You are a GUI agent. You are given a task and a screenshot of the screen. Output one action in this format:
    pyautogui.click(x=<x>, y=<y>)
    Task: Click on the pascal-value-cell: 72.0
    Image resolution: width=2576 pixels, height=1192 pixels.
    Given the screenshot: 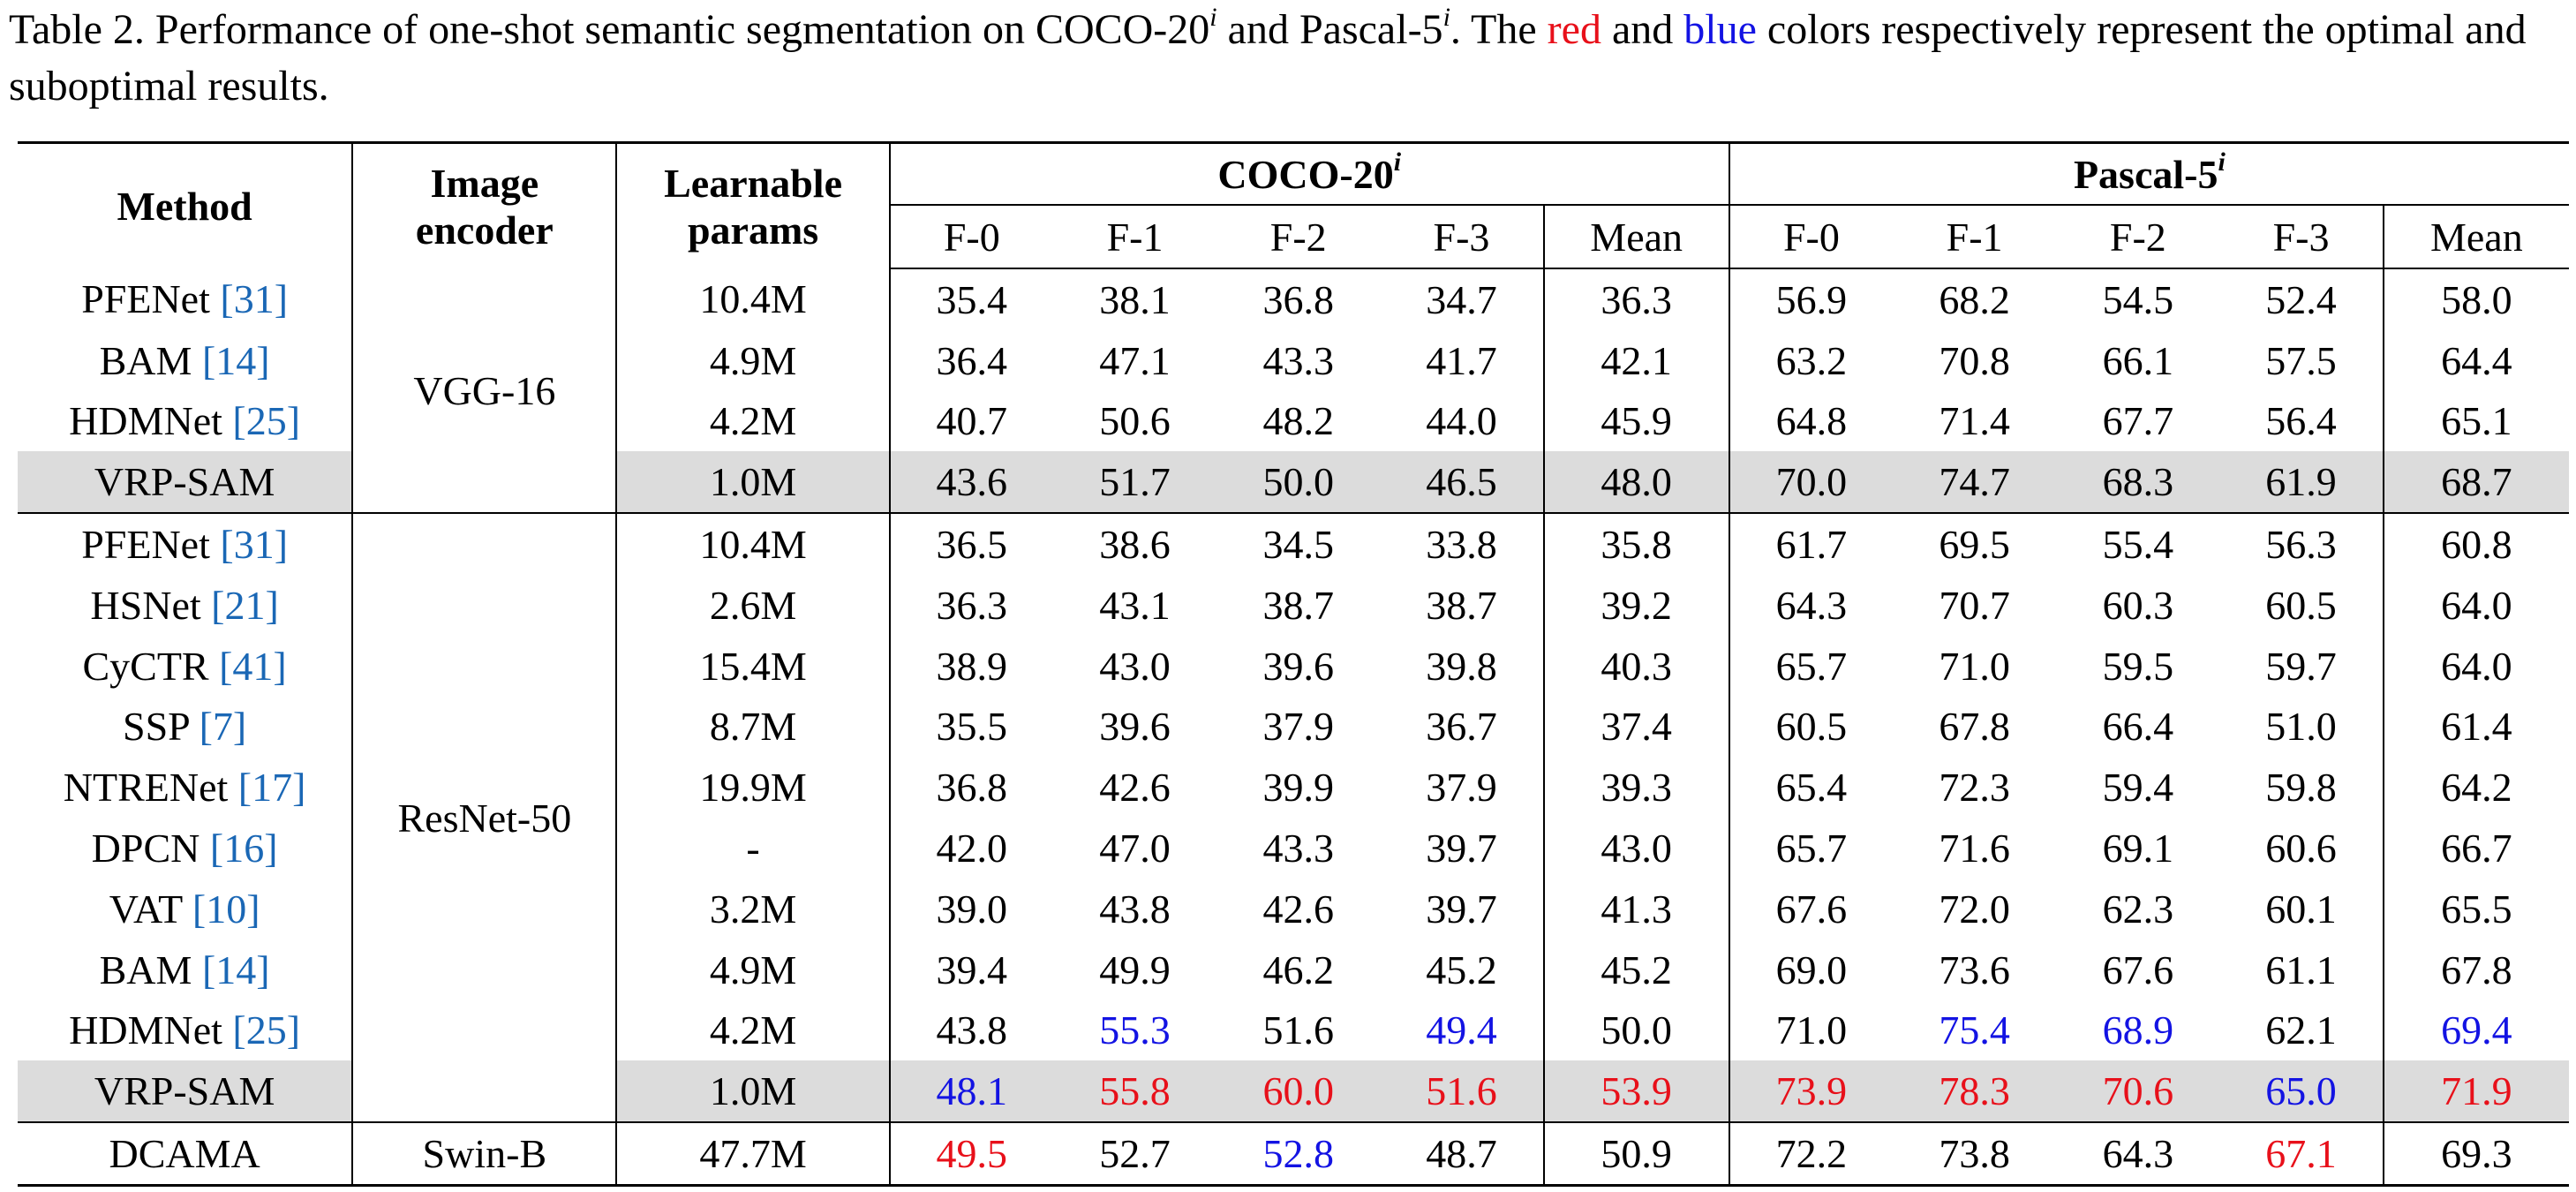 What is the action you would take?
    pyautogui.click(x=1975, y=909)
    